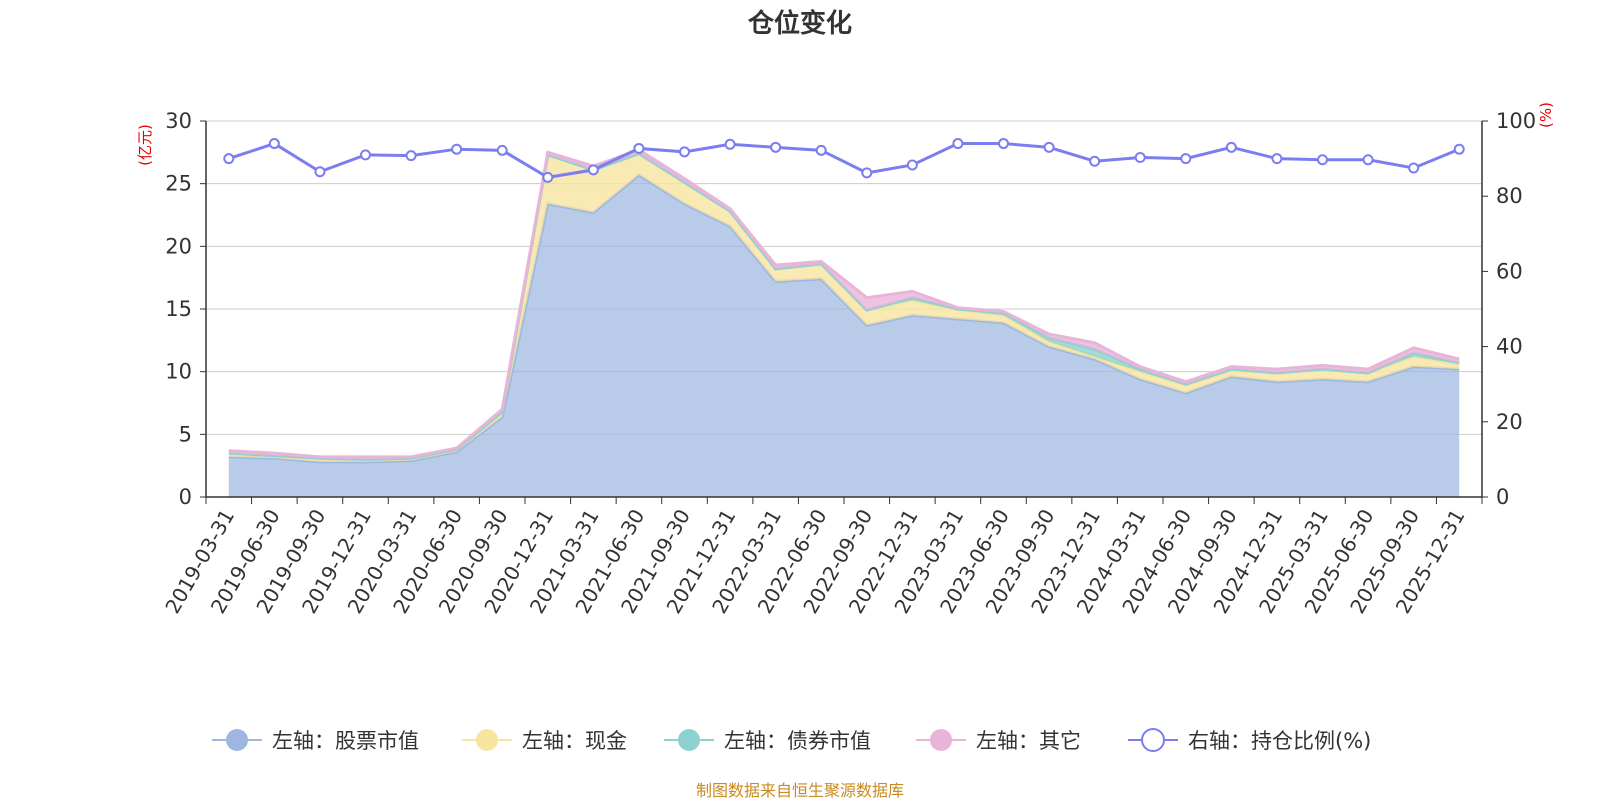  I want to click on right-axis-unit: (%), so click(1546, 115).